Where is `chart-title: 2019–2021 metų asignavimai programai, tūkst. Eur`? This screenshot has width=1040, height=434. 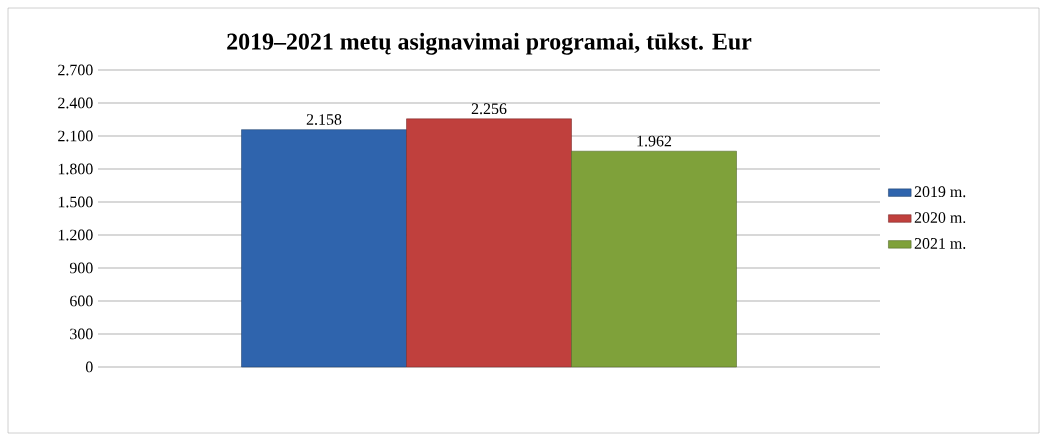
chart-title: 2019–2021 metų asignavimai programai, tūkst. Eur is located at coordinates (489, 43).